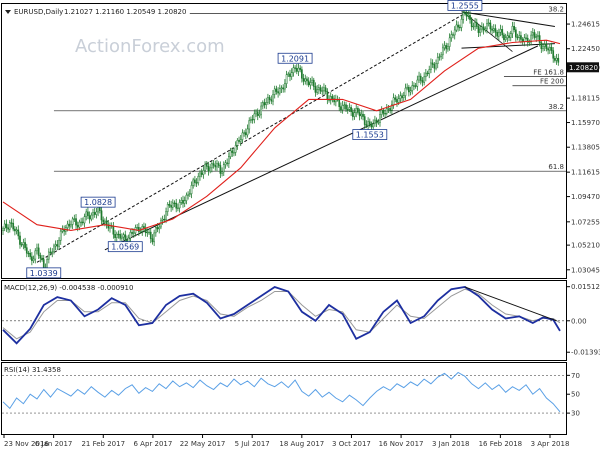  I want to click on x-tick-label: 3 Apr 2018, so click(550, 444).